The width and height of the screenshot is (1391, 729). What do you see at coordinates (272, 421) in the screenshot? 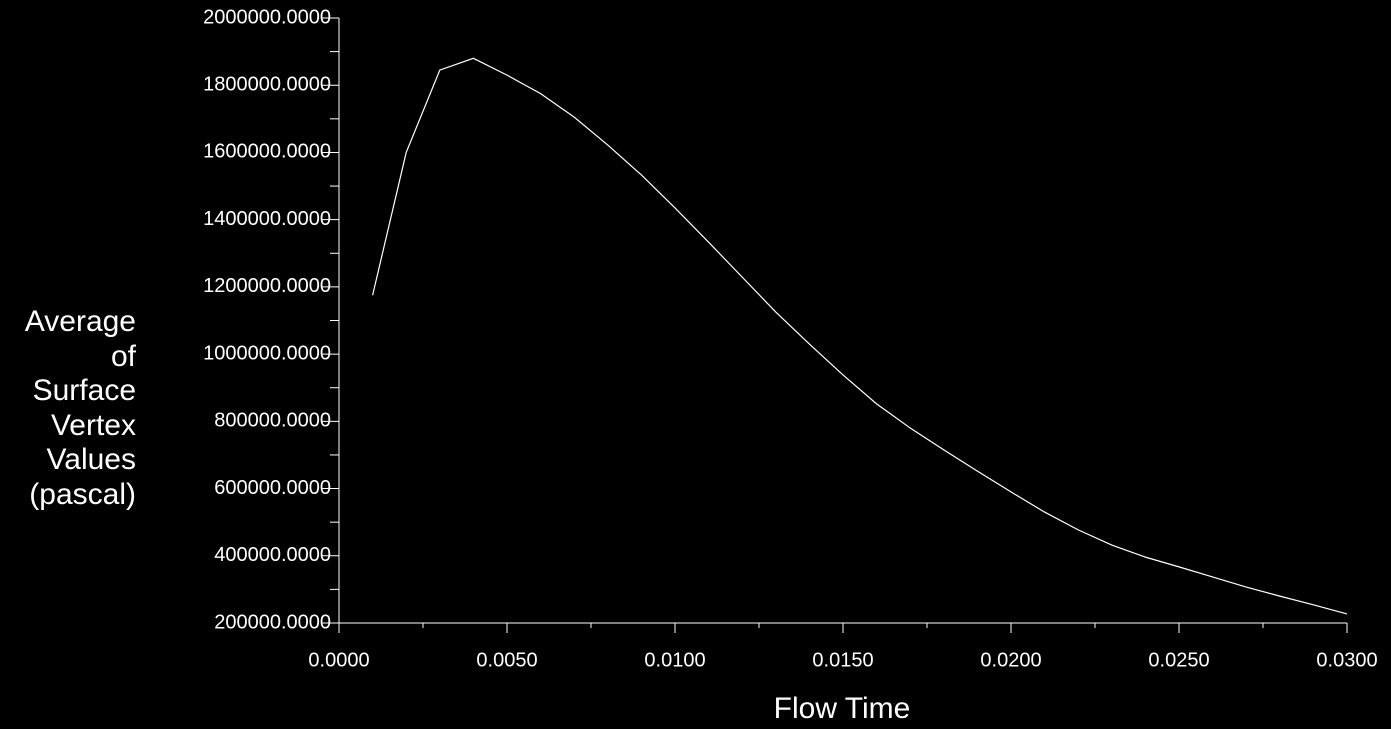
I see `y-tick-label: 800000.0000` at bounding box center [272, 421].